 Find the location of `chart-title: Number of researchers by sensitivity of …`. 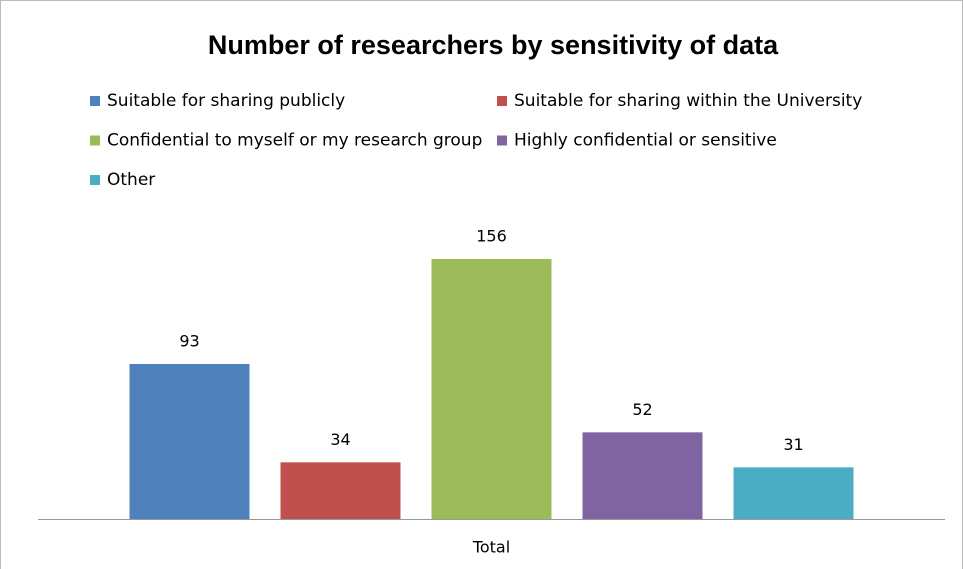

chart-title: Number of researchers by sensitivity of … is located at coordinates (493, 45).